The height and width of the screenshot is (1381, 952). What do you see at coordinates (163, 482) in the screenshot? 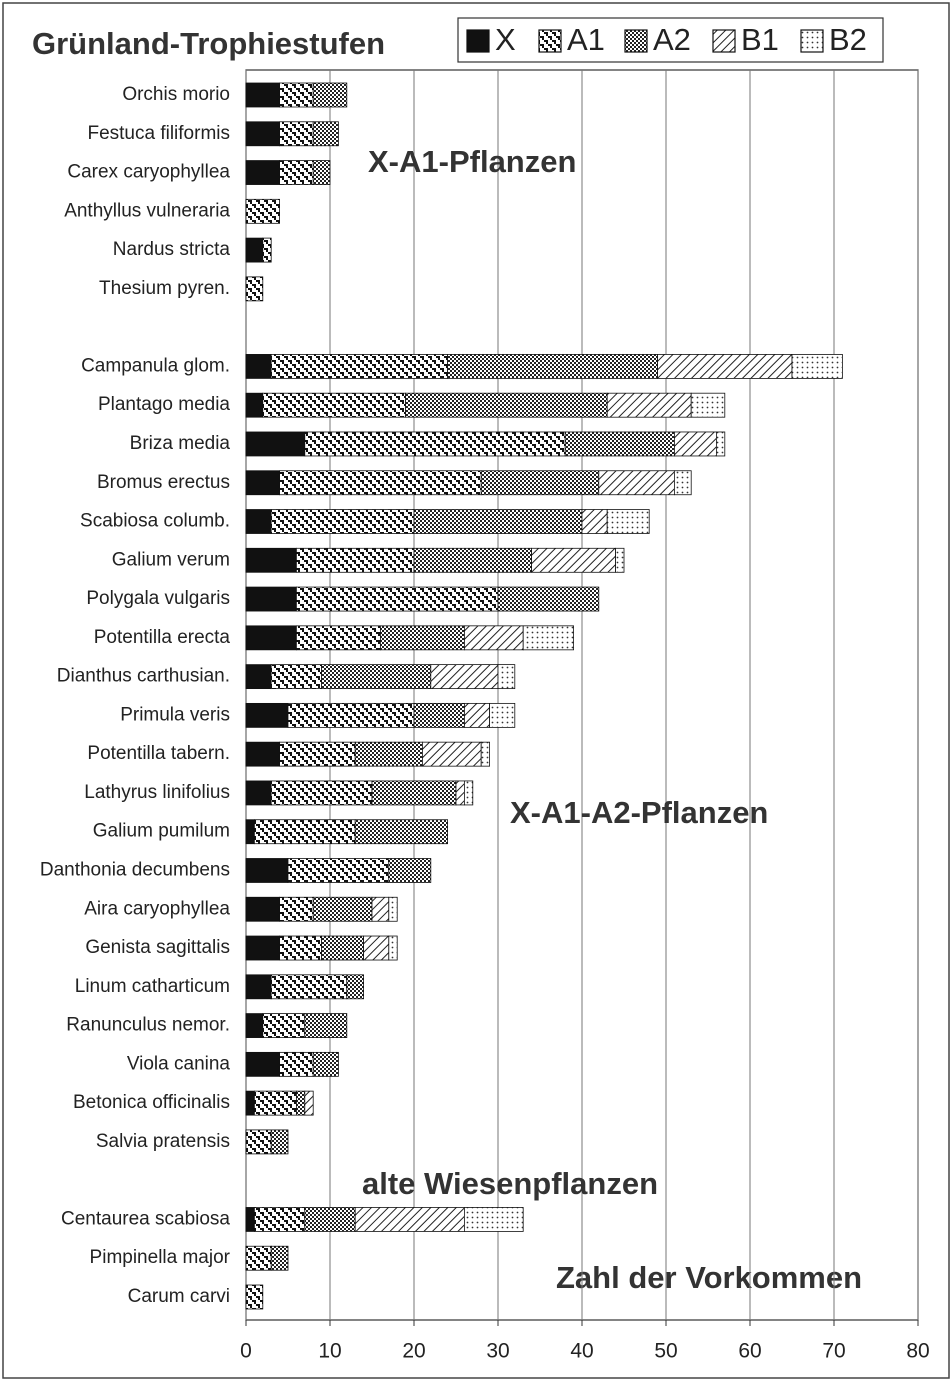
I see `y-tick-label: Bromus erectus` at bounding box center [163, 482].